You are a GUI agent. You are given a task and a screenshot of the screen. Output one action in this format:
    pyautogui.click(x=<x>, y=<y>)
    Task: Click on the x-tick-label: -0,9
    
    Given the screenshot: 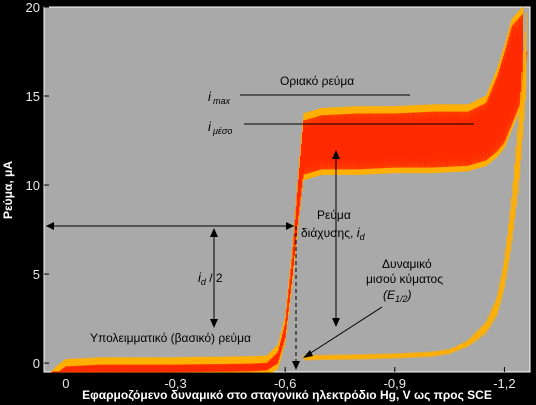 What is the action you would take?
    pyautogui.click(x=395, y=383)
    